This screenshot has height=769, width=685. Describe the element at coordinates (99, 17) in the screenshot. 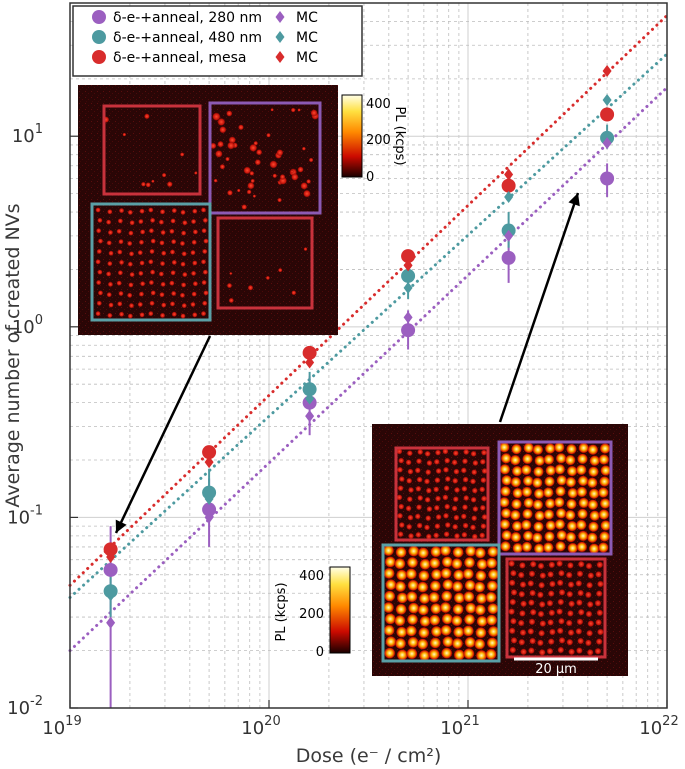

I see `legend-marker` at that location.